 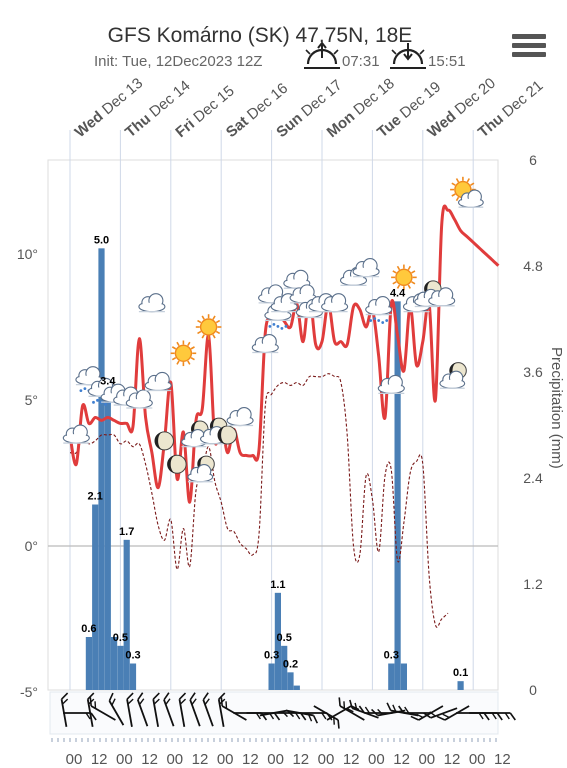 What do you see at coordinates (361, 61) in the screenshot?
I see `sunrise-time: 07:31` at bounding box center [361, 61].